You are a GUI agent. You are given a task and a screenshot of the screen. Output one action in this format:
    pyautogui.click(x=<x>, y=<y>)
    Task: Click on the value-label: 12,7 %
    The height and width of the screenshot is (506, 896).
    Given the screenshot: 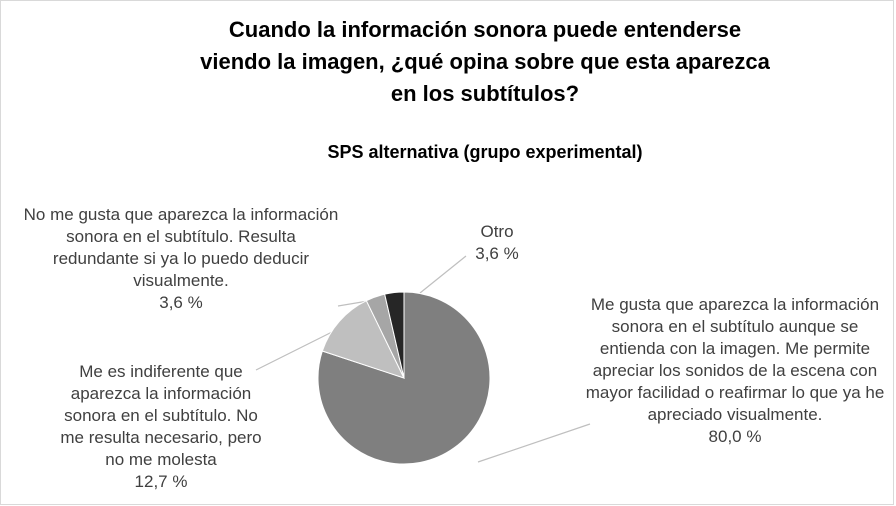 What is the action you would take?
    pyautogui.click(x=161, y=481)
    